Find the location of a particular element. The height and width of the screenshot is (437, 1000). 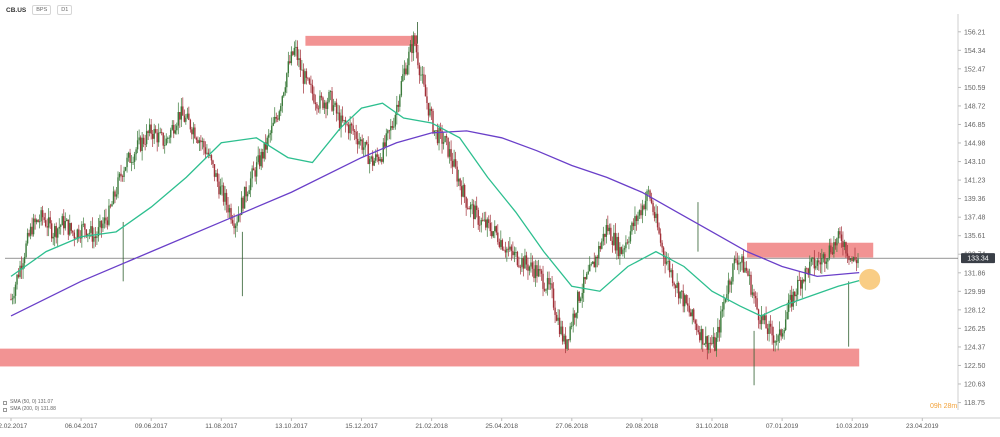

legend-checkbox-sma200 is located at coordinates (5, 409).